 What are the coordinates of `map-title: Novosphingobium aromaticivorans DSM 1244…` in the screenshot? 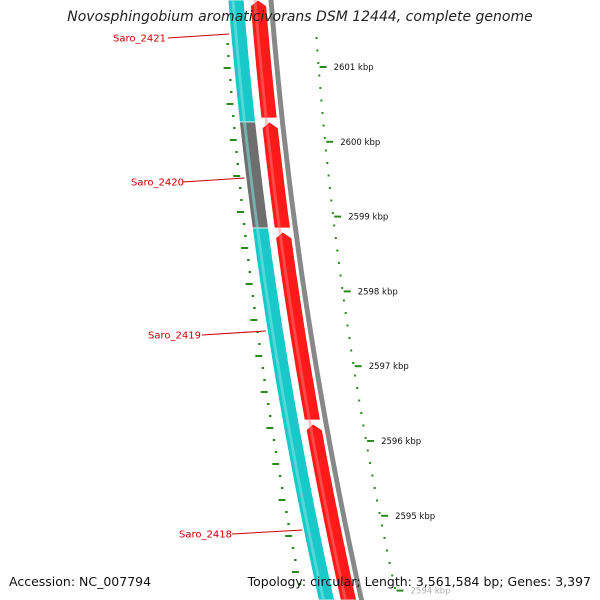 It's located at (300, 17).